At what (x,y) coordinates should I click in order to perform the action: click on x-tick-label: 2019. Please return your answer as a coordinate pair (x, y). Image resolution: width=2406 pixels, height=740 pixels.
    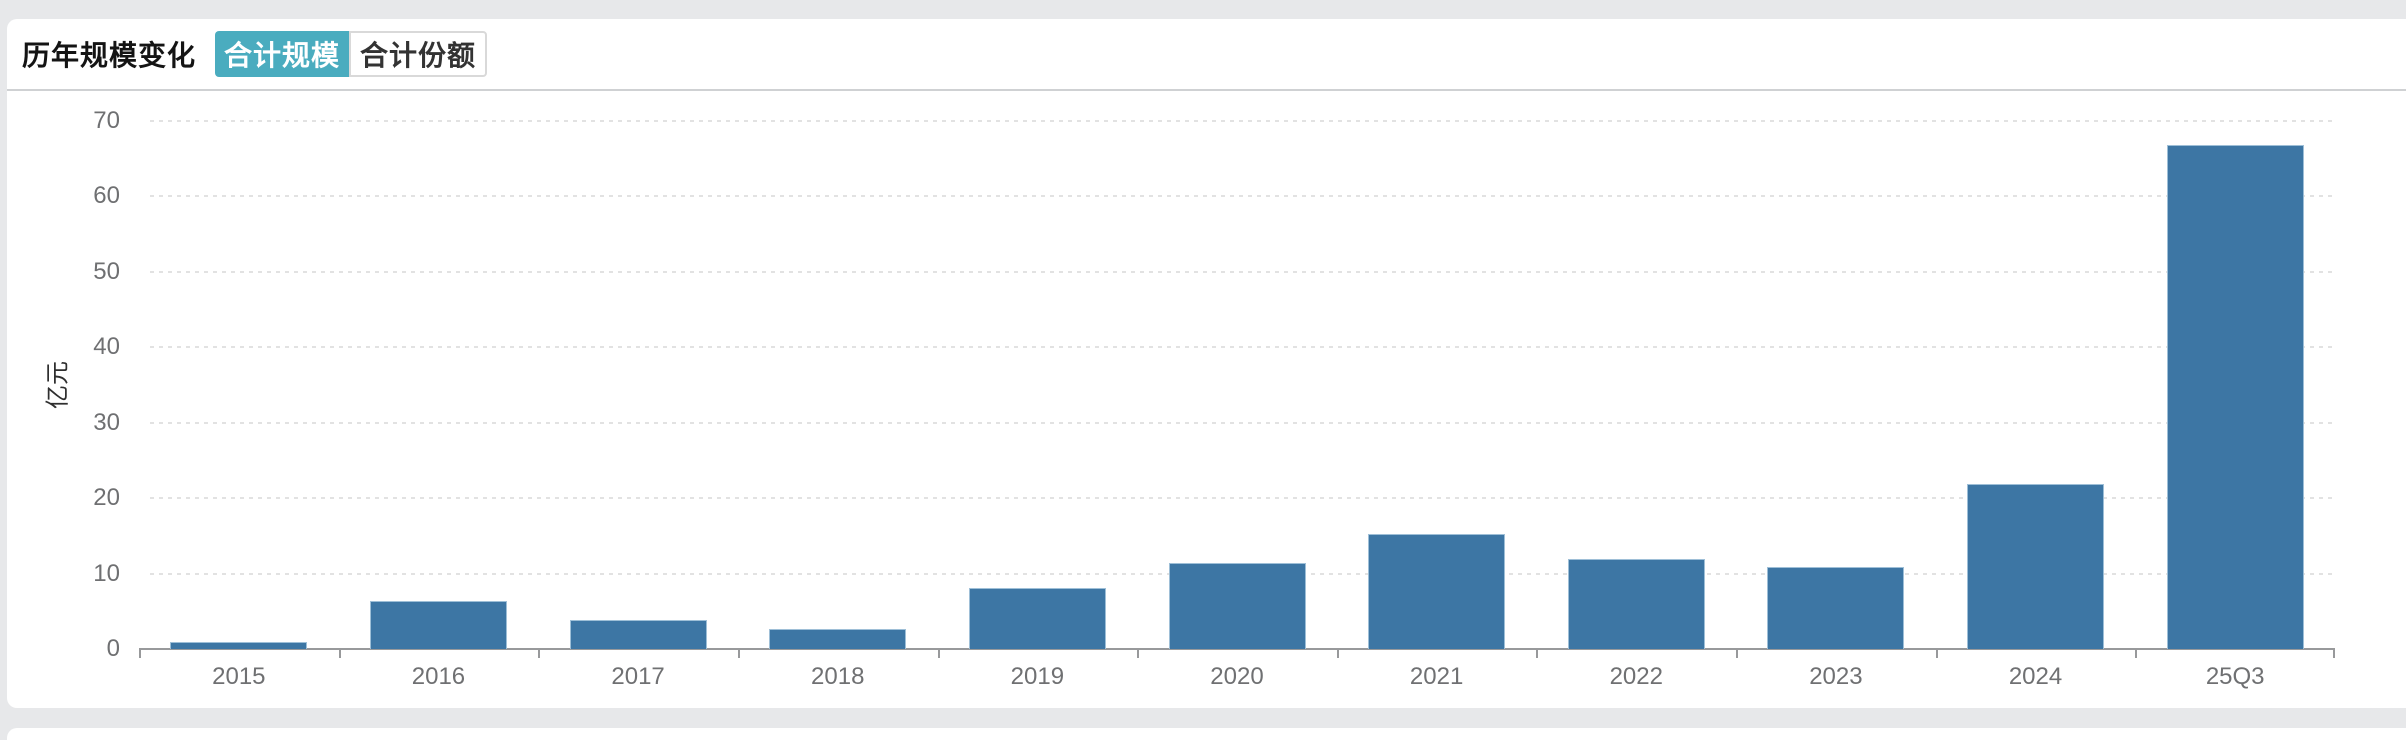
    Looking at the image, I should click on (1037, 676).